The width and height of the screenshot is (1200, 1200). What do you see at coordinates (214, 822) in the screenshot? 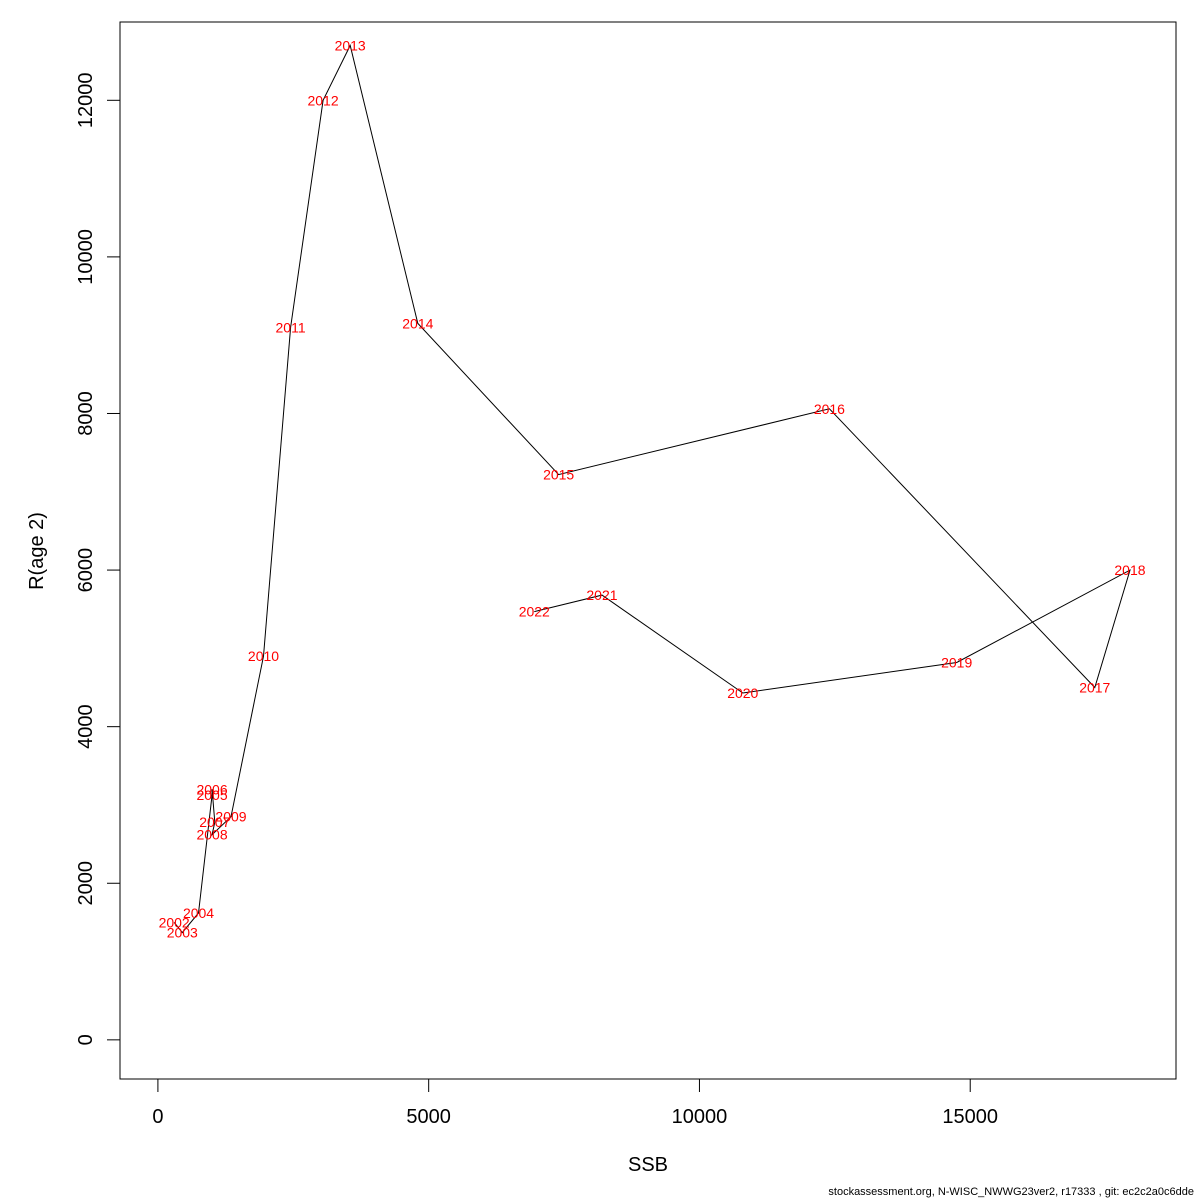
I see `point-label: 2007` at bounding box center [214, 822].